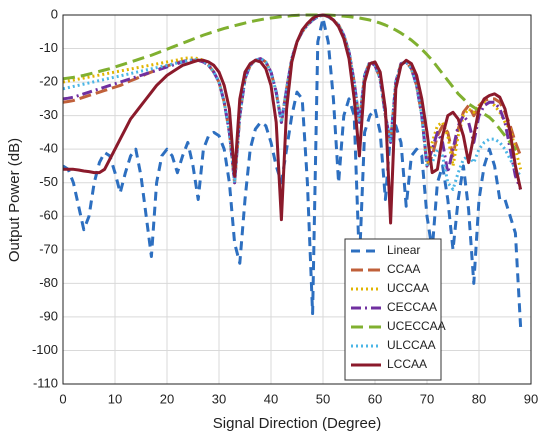 The width and height of the screenshot is (550, 439). Describe the element at coordinates (48, 181) in the screenshot. I see `y-tick-label: -50` at that location.